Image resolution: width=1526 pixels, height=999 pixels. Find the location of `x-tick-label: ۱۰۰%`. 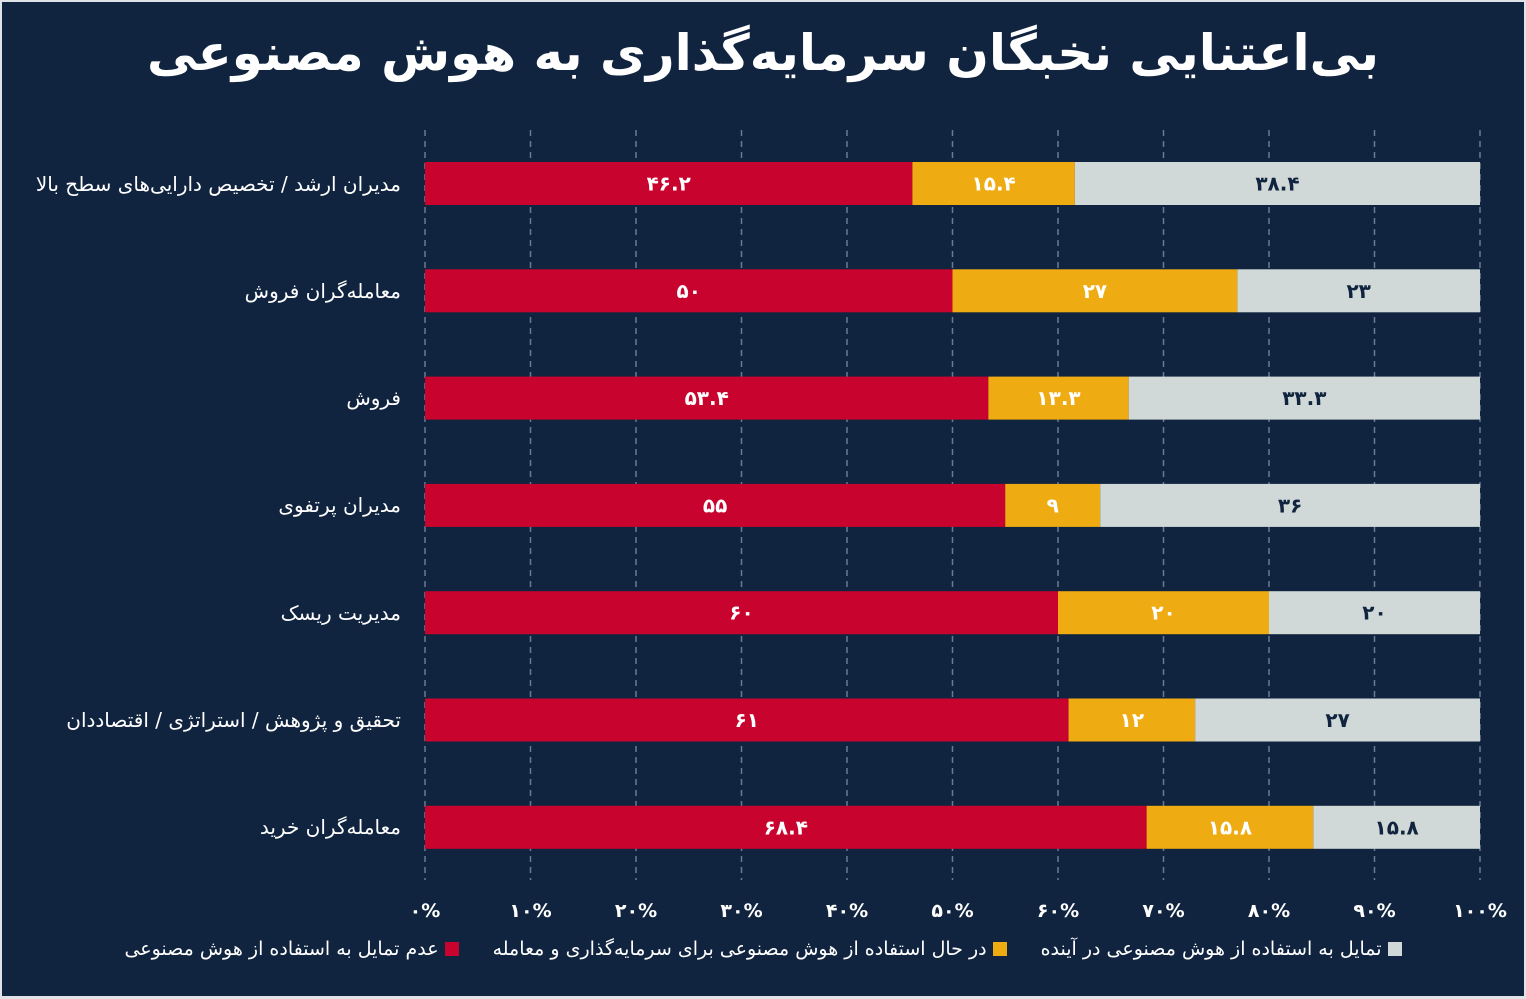

x-tick-label: ۱۰۰% is located at coordinates (1480, 911).